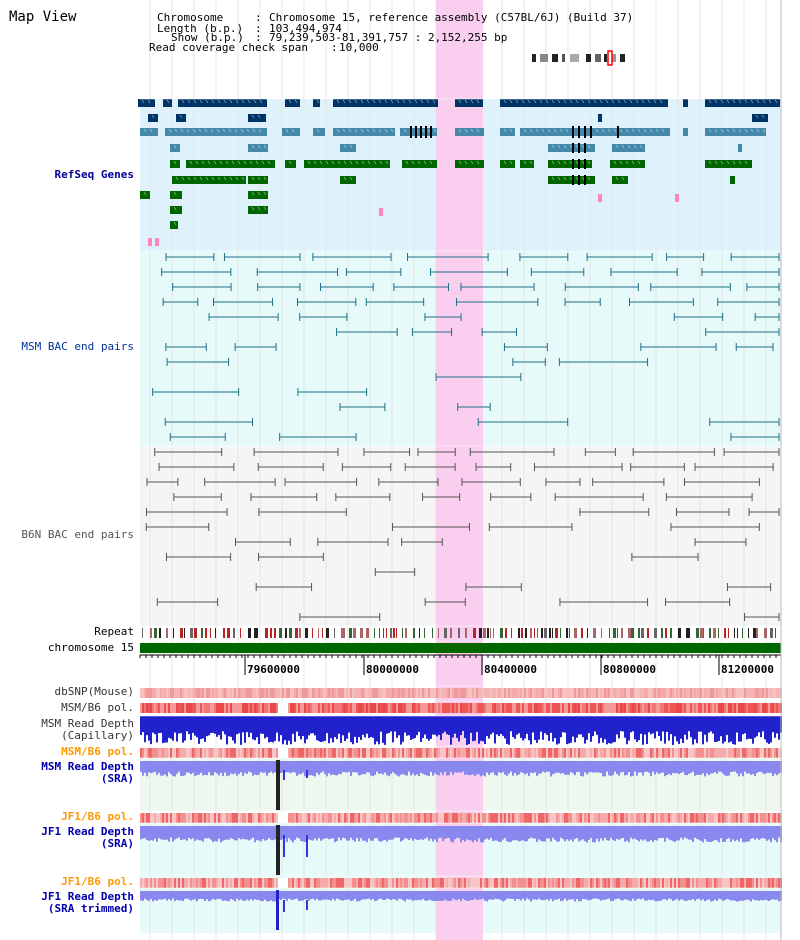  I want to click on track-label-msm-bac: MSM BAC end pairs, so click(77, 346).